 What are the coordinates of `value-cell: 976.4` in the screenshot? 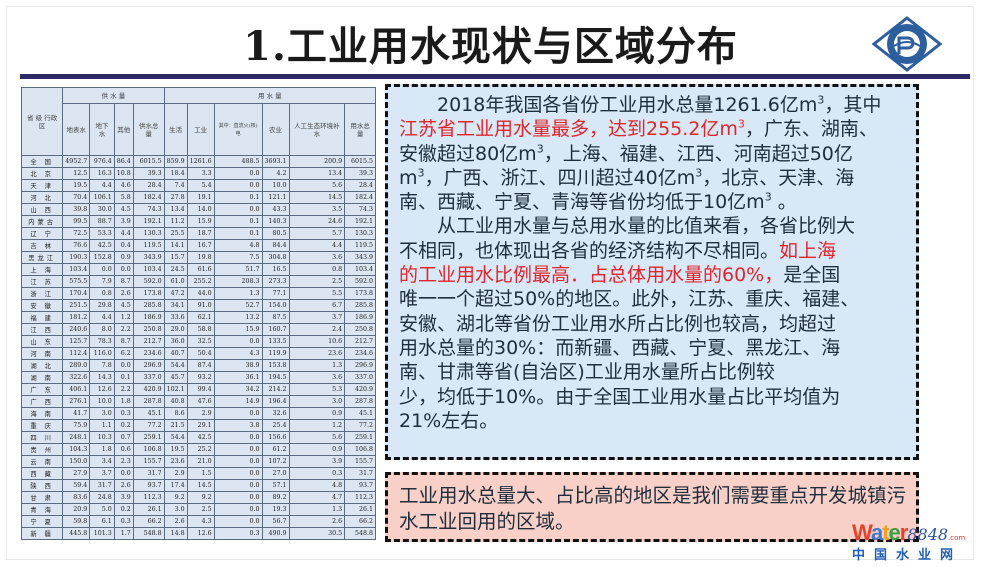 It's located at (102, 161).